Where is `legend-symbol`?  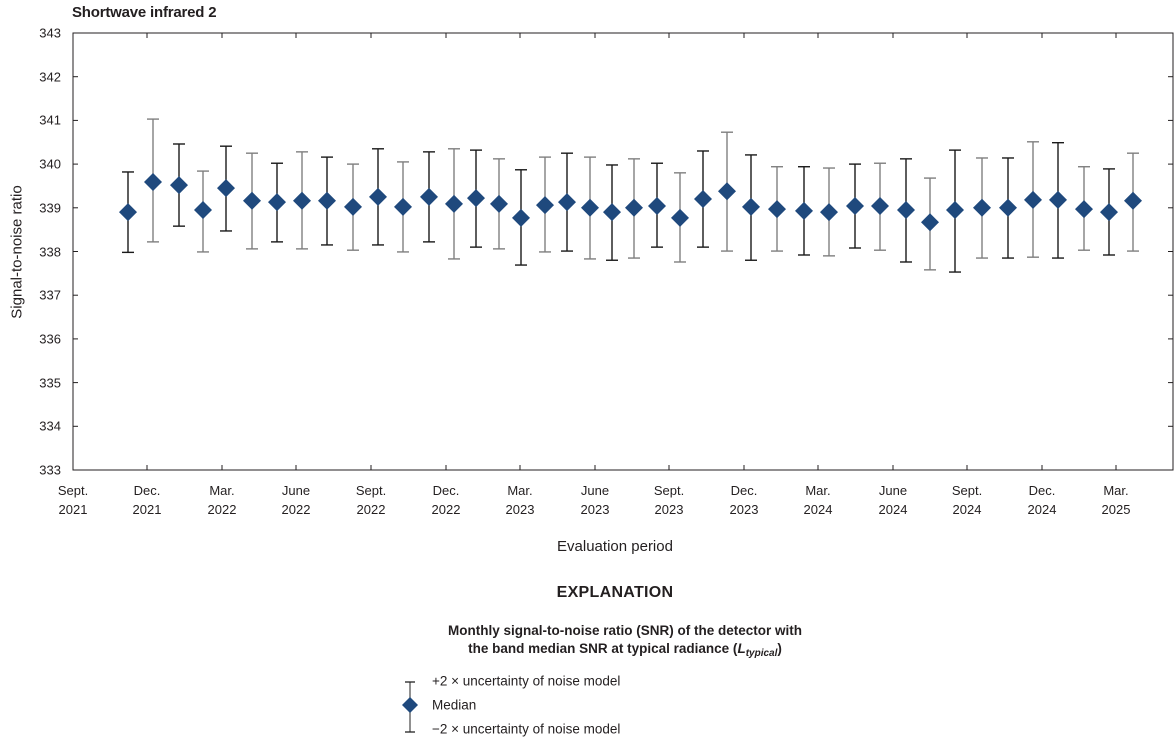 legend-symbol is located at coordinates (410, 707).